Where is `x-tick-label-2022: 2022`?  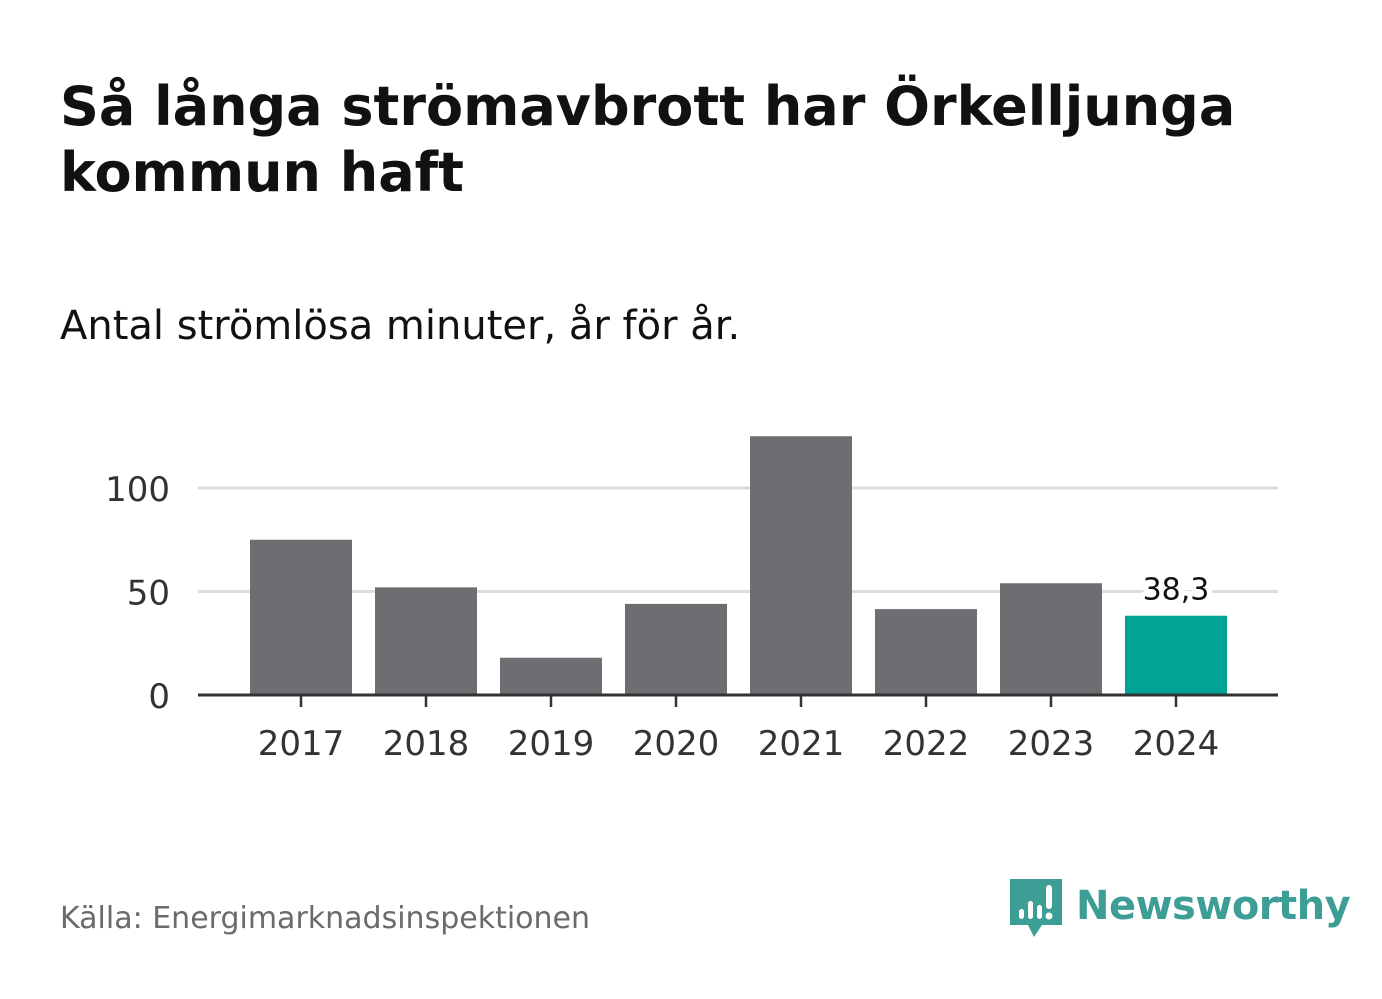 x-tick-label-2022: 2022 is located at coordinates (926, 744).